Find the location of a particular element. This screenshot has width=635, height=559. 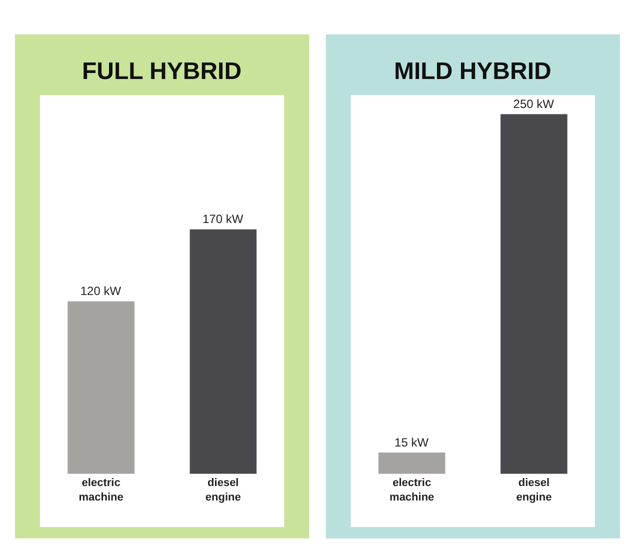

data-label: 120 kW is located at coordinates (101, 291).